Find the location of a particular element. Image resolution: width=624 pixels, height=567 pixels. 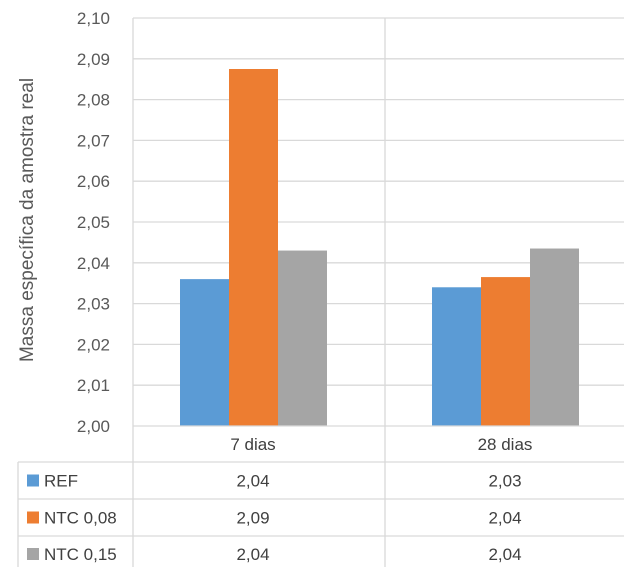

legend-label: NTC 0,15 is located at coordinates (80, 554).